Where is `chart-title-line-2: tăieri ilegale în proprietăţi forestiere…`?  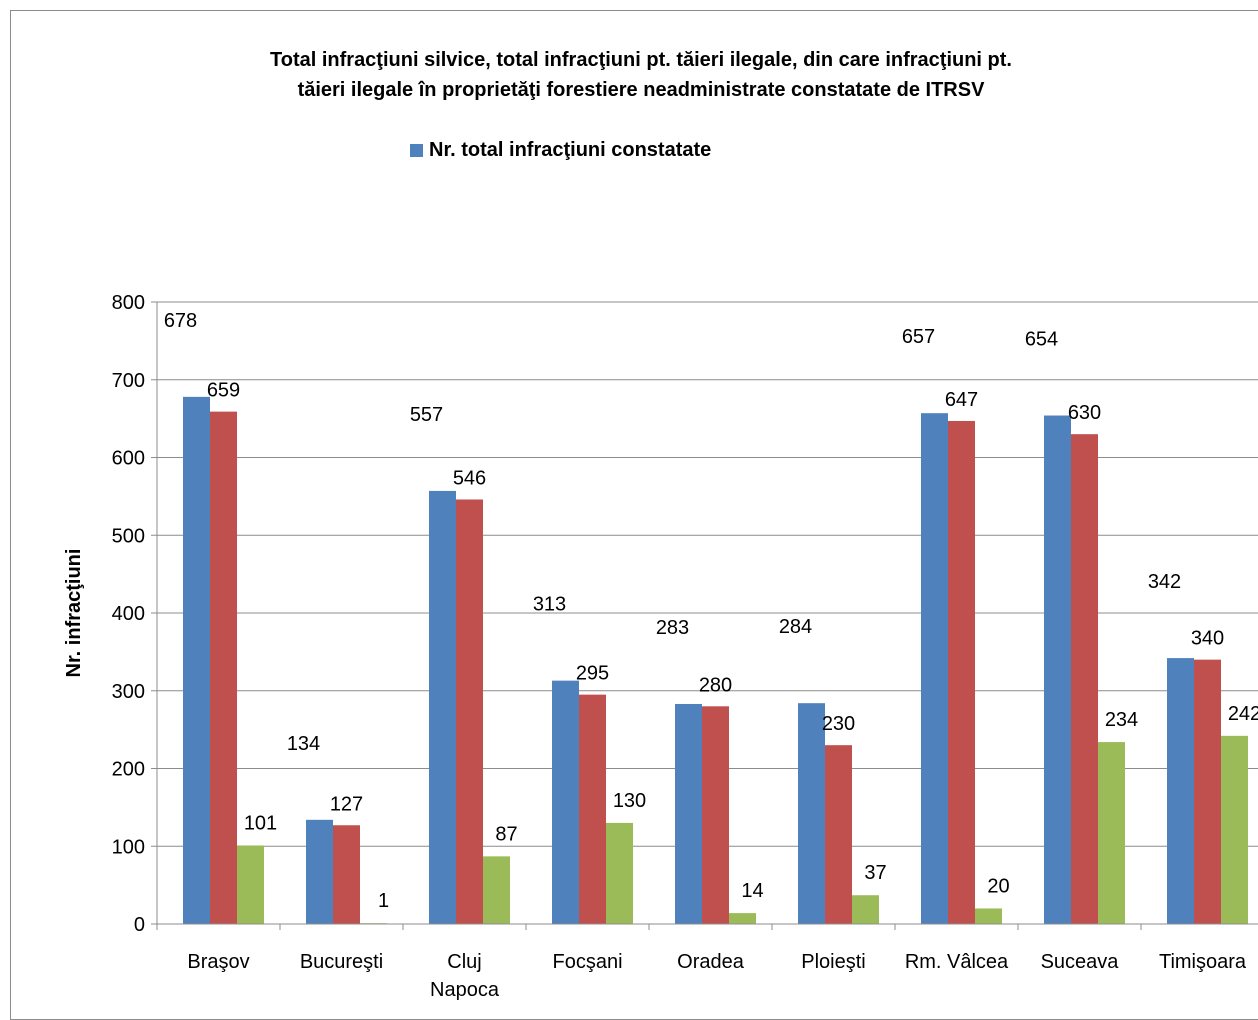 chart-title-line-2: tăieri ilegale în proprietăţi forestiere… is located at coordinates (641, 90).